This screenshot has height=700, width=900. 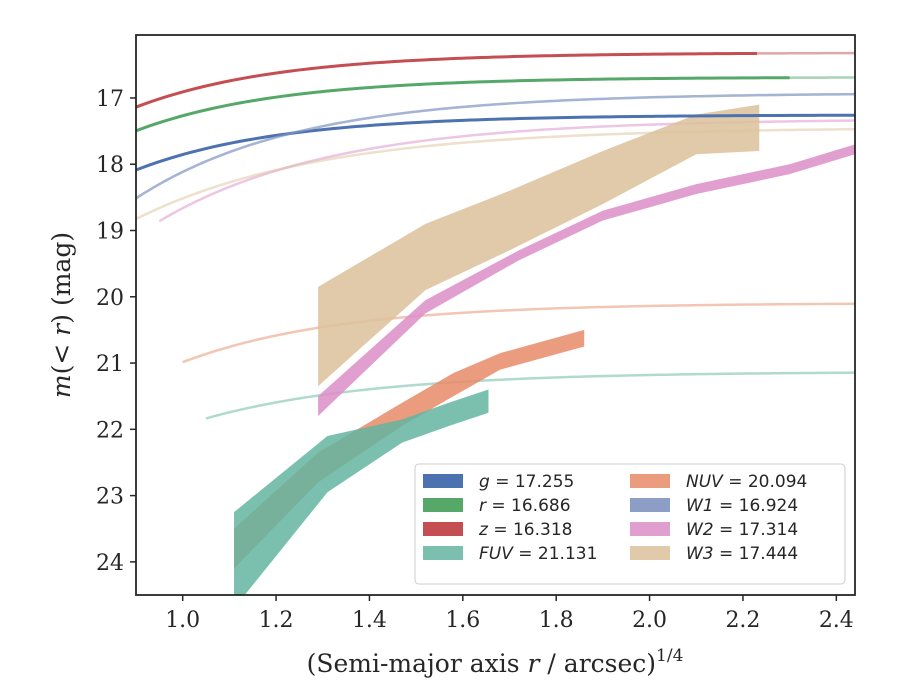 I want to click on legend-label: FUV = 21.131, so click(x=538, y=554).